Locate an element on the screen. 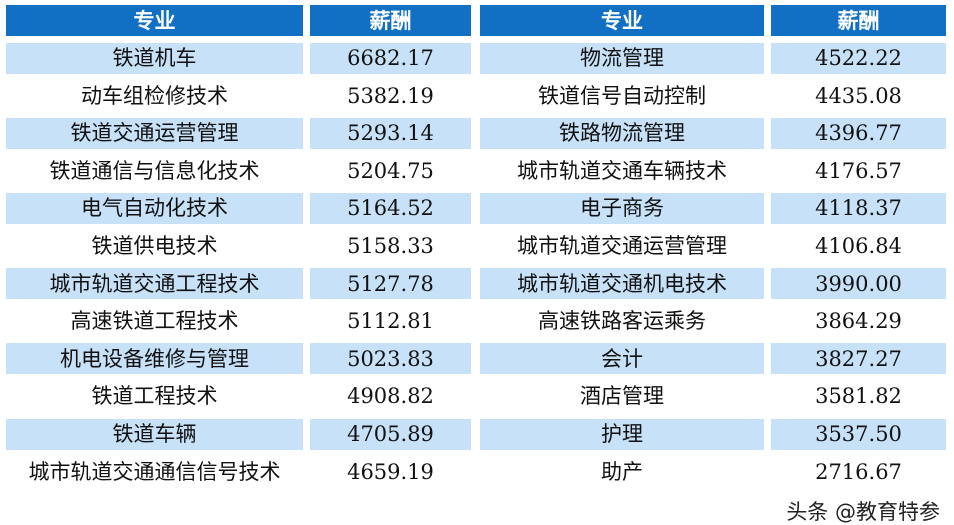 Image resolution: width=954 pixels, height=525 pixels. salary-cell: 5158.33 is located at coordinates (390, 246).